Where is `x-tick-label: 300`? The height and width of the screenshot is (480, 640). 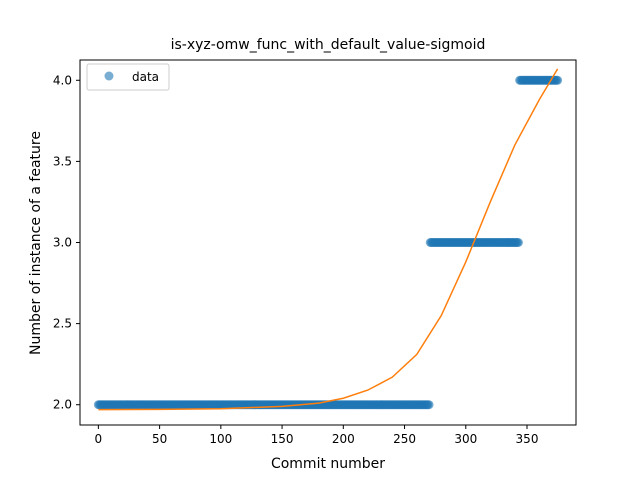 x-tick-label: 300 is located at coordinates (465, 439).